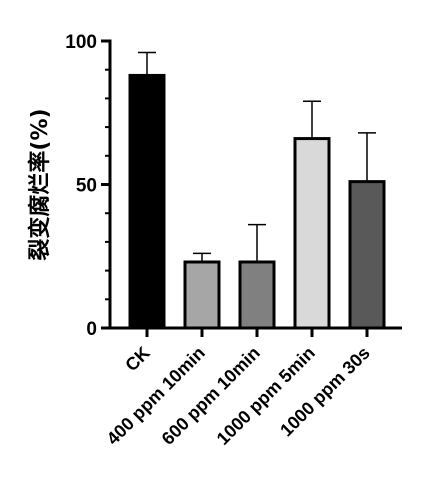 The width and height of the screenshot is (437, 492). I want to click on y-tick-label: 50, so click(86, 186).